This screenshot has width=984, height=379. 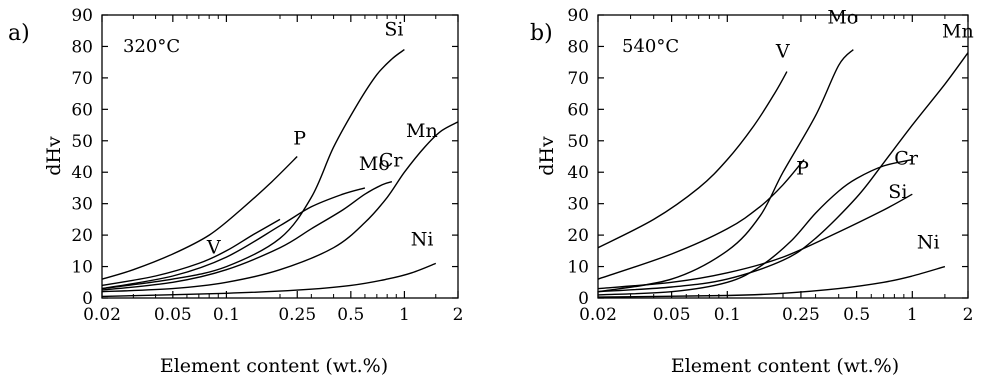 What do you see at coordinates (82, 205) in the screenshot?
I see `panel-a-y-tick-label: 30` at bounding box center [82, 205].